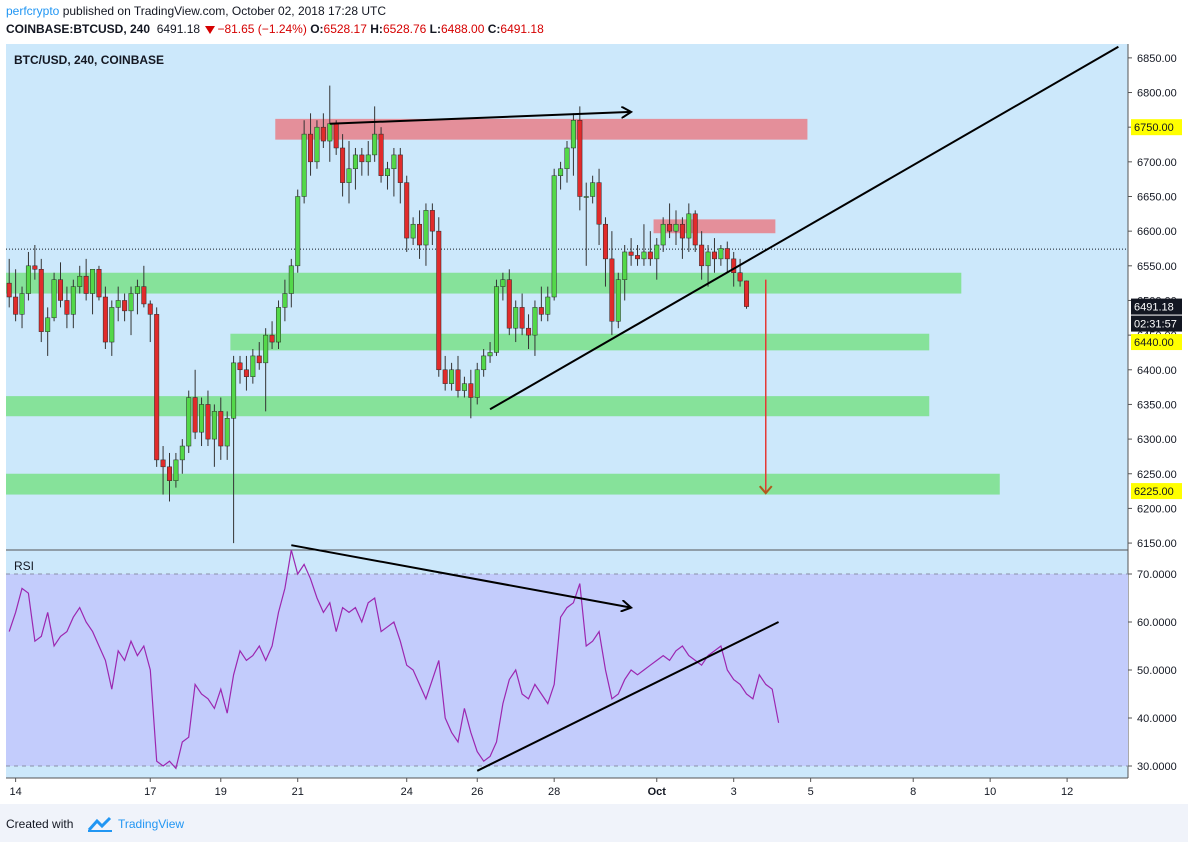  What do you see at coordinates (150, 792) in the screenshot?
I see `time-tick-label: 17` at bounding box center [150, 792].